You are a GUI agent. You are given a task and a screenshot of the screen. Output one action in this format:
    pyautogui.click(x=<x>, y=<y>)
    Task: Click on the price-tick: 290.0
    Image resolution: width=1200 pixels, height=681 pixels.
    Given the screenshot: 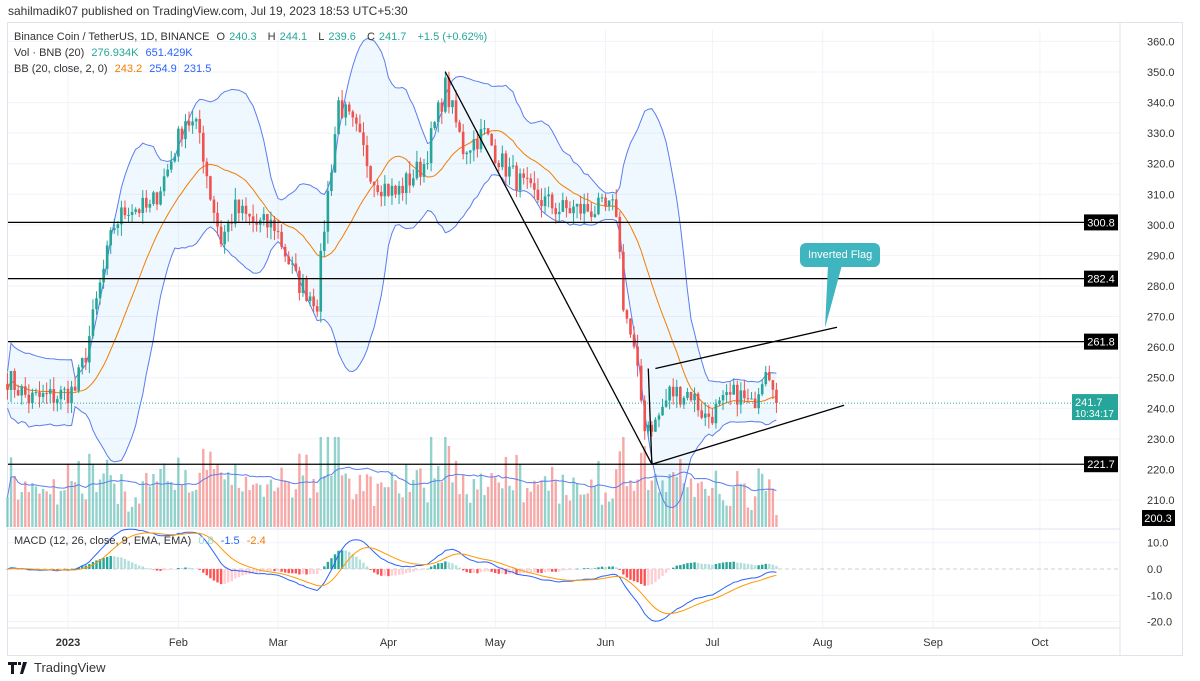 What is the action you would take?
    pyautogui.click(x=1161, y=256)
    